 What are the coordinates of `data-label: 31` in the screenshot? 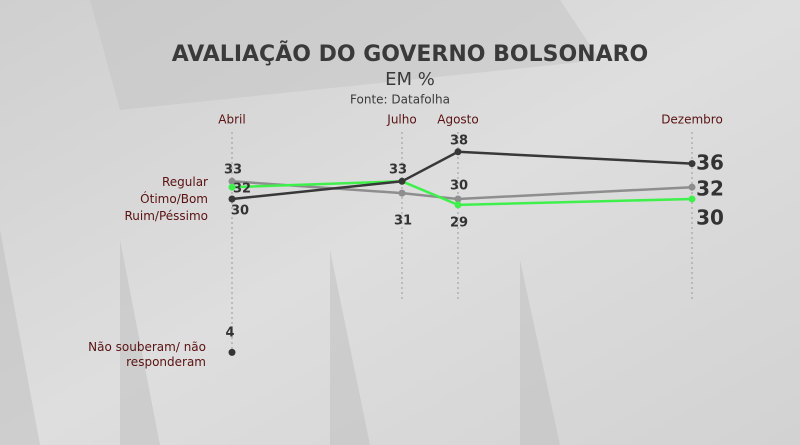 It's located at (403, 221).